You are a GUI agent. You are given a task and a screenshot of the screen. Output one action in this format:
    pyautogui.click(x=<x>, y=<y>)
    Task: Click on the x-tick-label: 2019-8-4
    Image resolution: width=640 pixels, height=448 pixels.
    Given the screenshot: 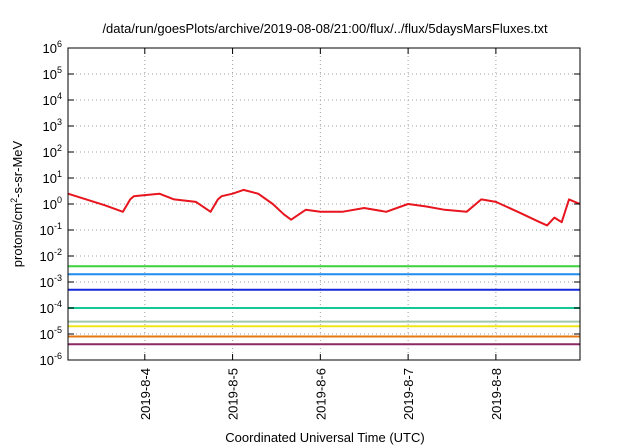 What is the action you would take?
    pyautogui.click(x=145, y=394)
    